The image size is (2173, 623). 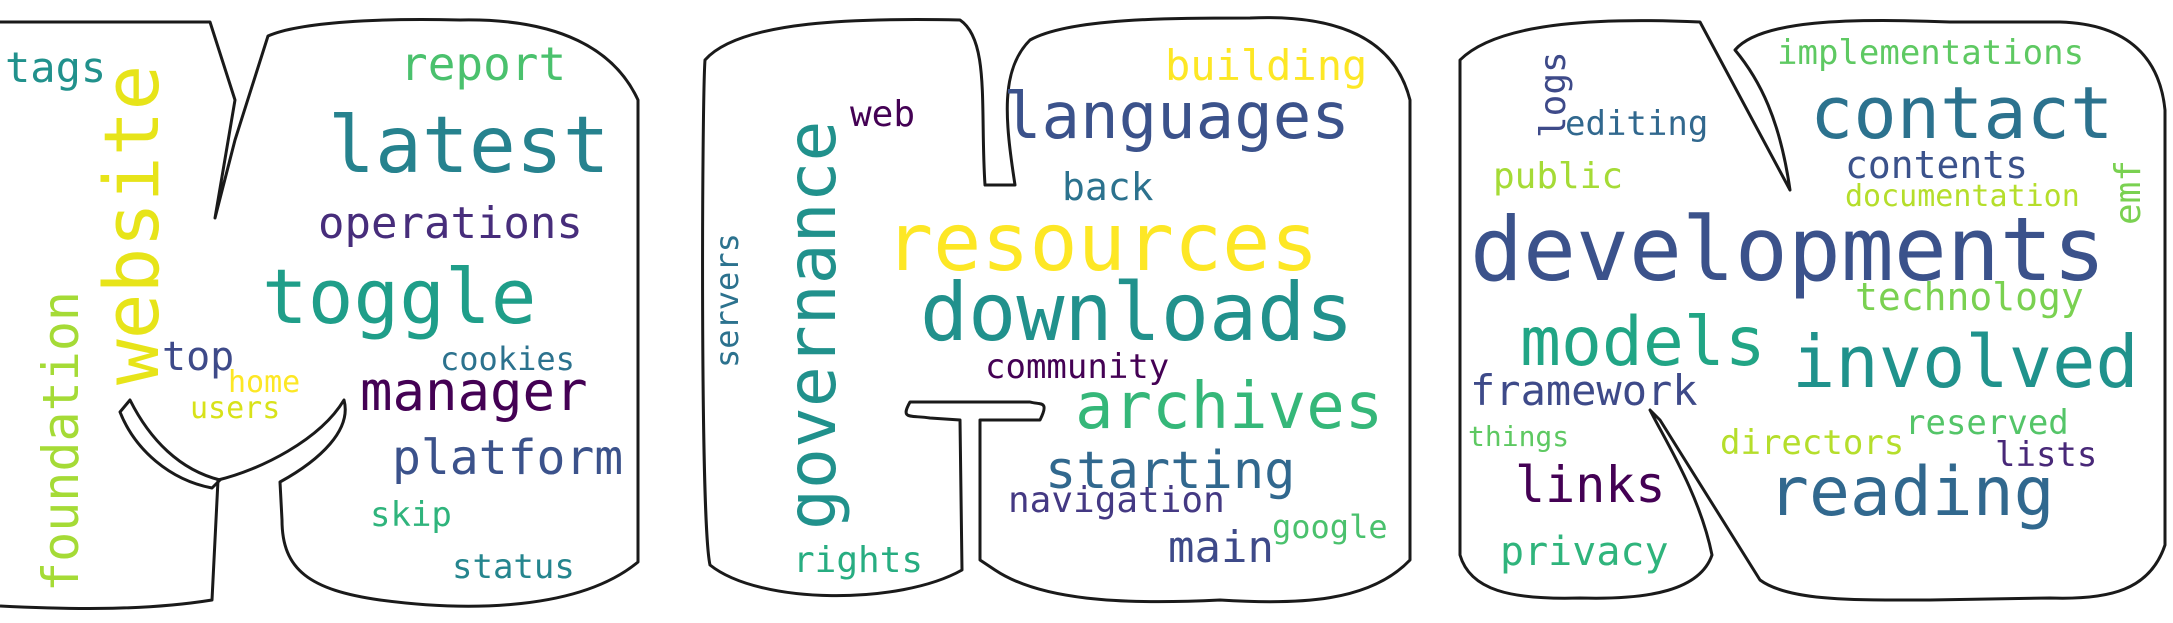 What do you see at coordinates (1330, 527) in the screenshot?
I see `word-google: google` at bounding box center [1330, 527].